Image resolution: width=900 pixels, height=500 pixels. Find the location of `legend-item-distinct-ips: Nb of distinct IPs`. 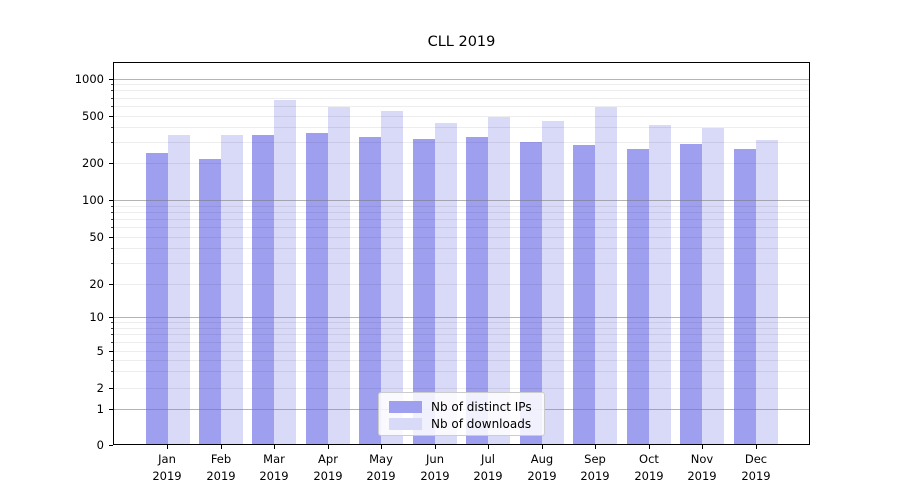

legend-item-distinct-ips: Nb of distinct IPs is located at coordinates (466, 406).